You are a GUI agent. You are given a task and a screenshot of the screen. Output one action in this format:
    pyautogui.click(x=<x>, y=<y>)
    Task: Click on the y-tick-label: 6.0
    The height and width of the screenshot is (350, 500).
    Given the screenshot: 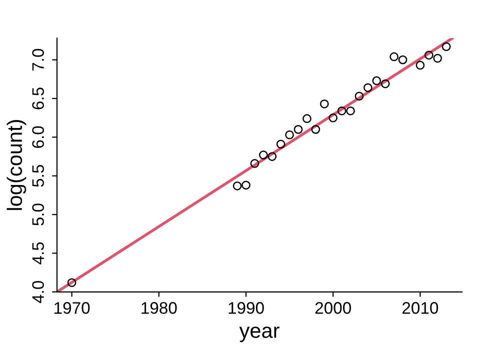 What is the action you would take?
    pyautogui.click(x=38, y=137)
    